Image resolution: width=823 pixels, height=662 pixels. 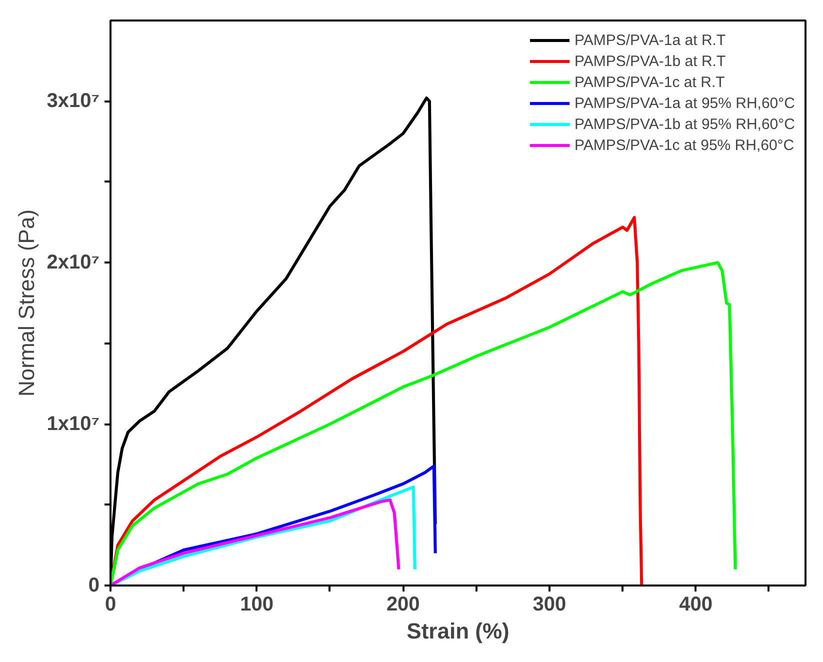 I want to click on x-tick-label: 200, so click(x=403, y=605).